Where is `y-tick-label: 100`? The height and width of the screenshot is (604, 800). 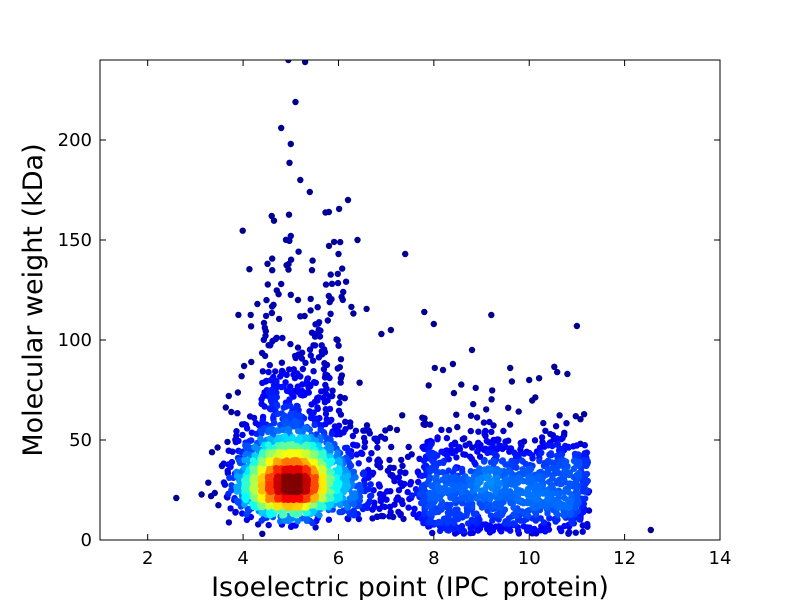 y-tick-label: 100 is located at coordinates (75, 340).